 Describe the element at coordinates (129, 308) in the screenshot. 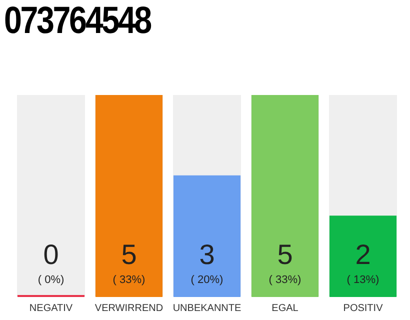

I see `x-tick-label: VERWIRREND` at that location.